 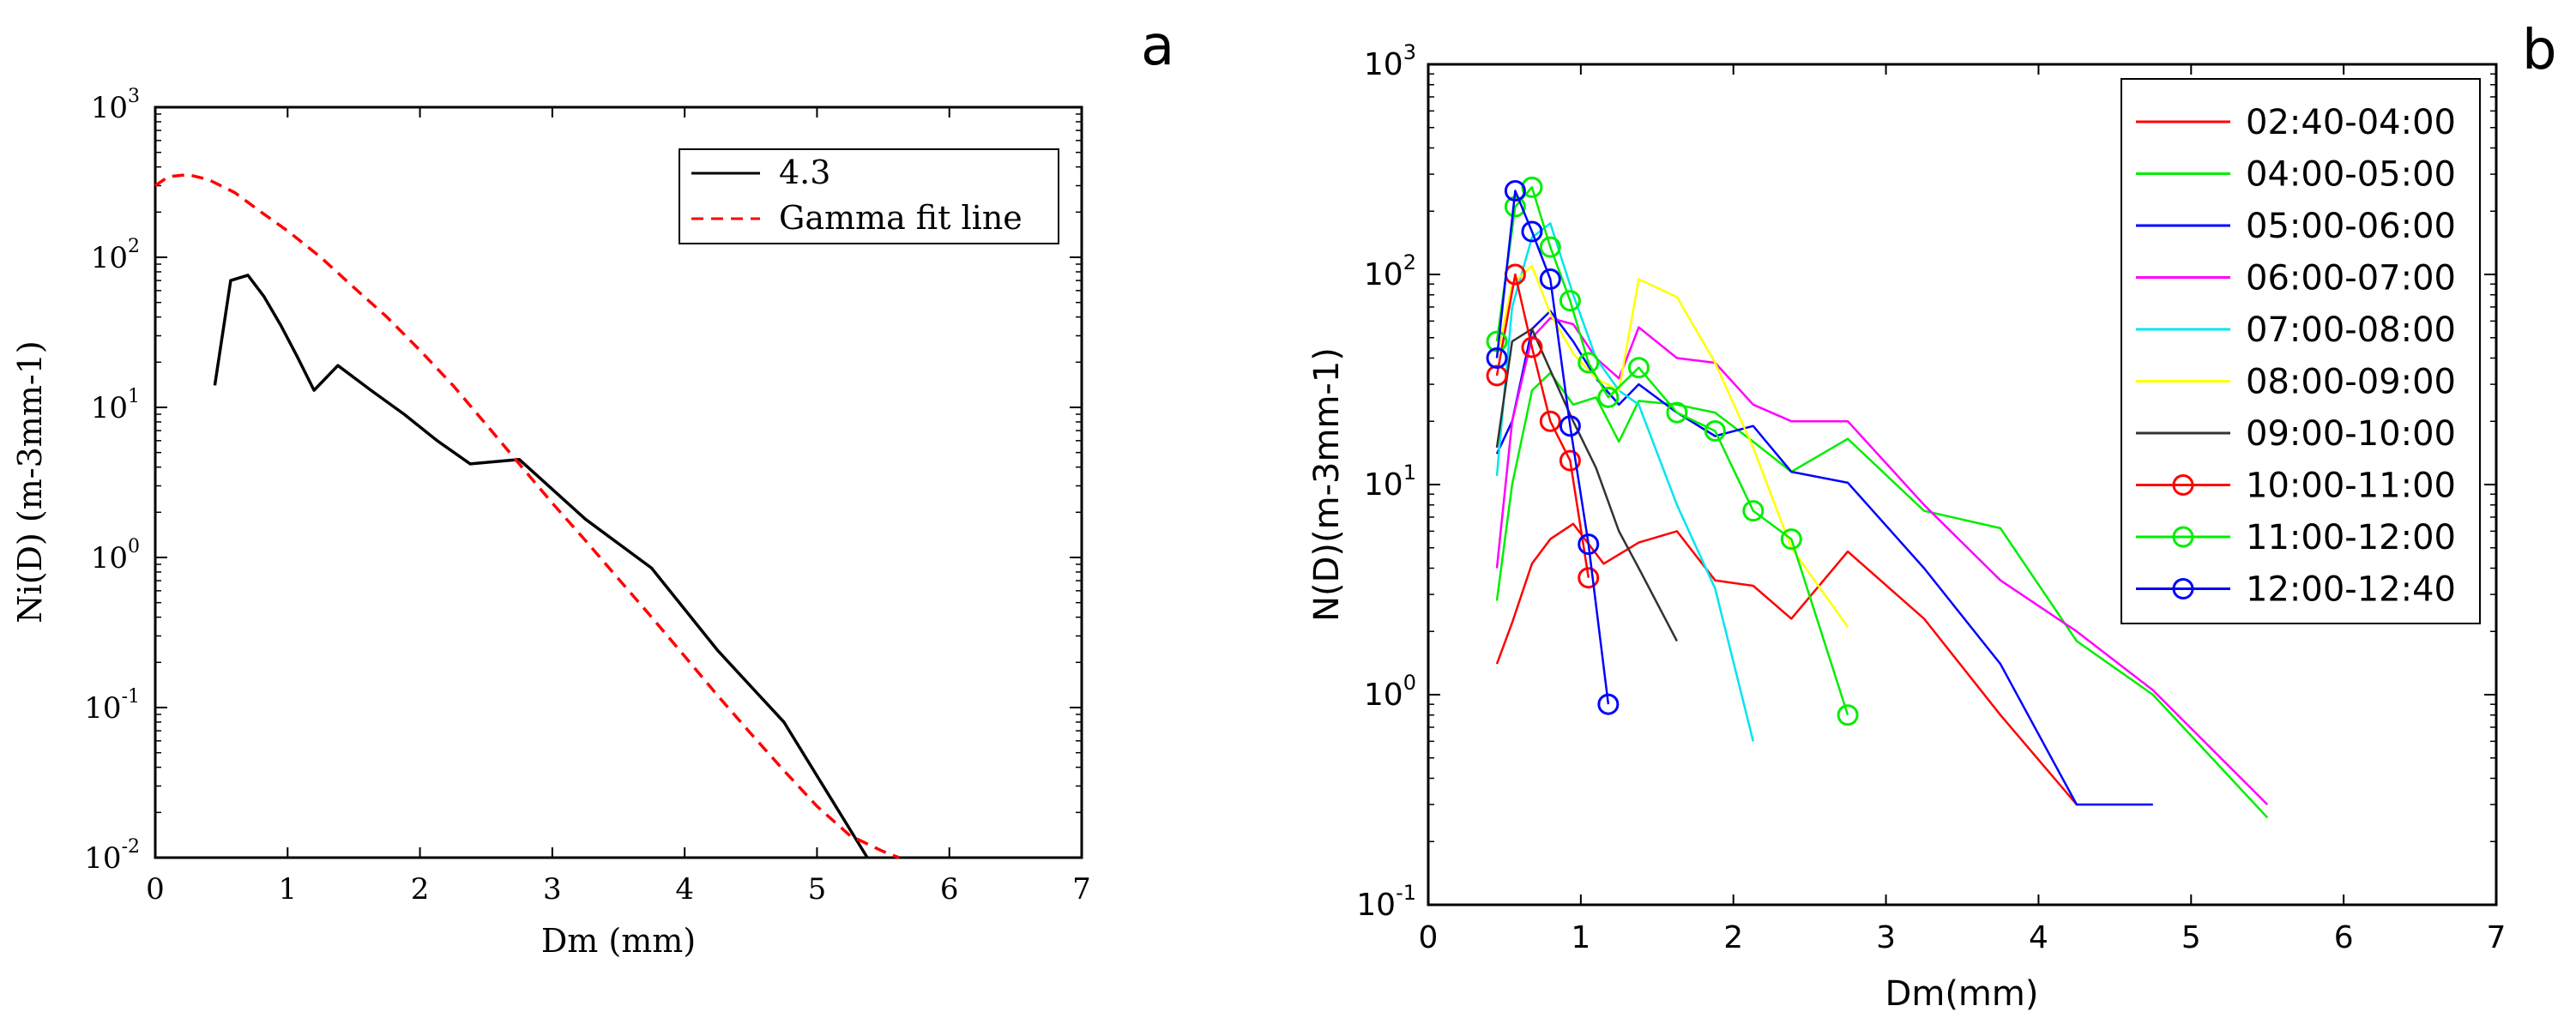 I want to click on panel-b-y-tick-exponent: 1, so click(x=1409, y=473).